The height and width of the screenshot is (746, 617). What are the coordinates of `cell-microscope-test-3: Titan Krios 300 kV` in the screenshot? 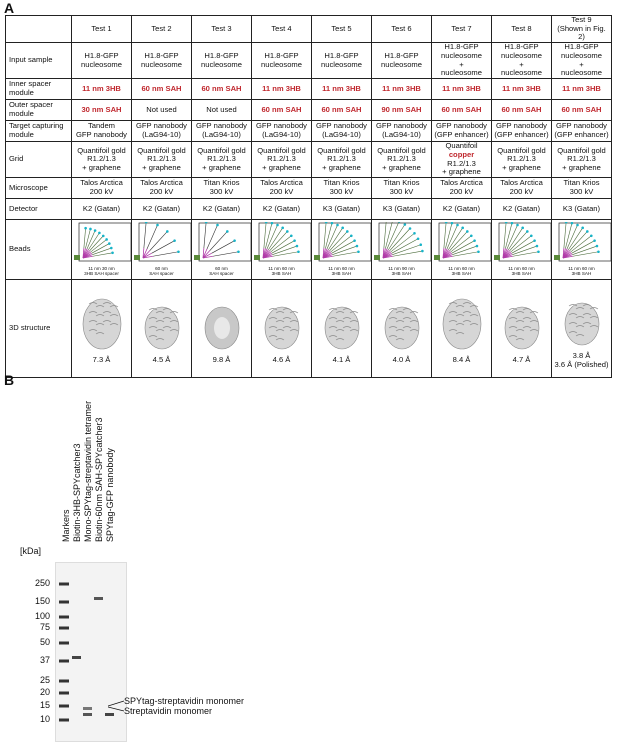 It's located at (221, 188).